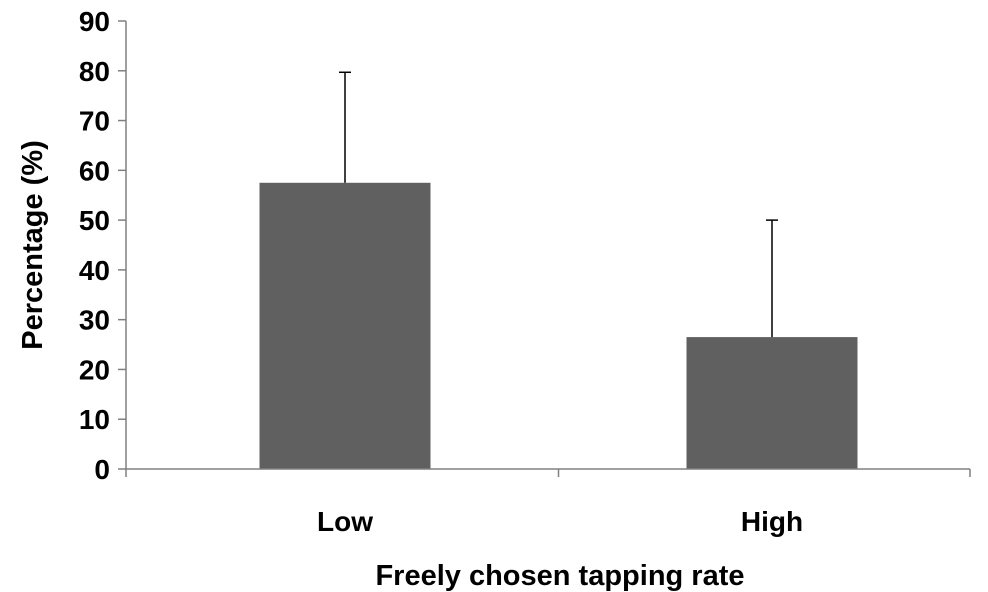  I want to click on y-axis: 0 10 20 30 40 50 60 70 80 90, so click(103, 245).